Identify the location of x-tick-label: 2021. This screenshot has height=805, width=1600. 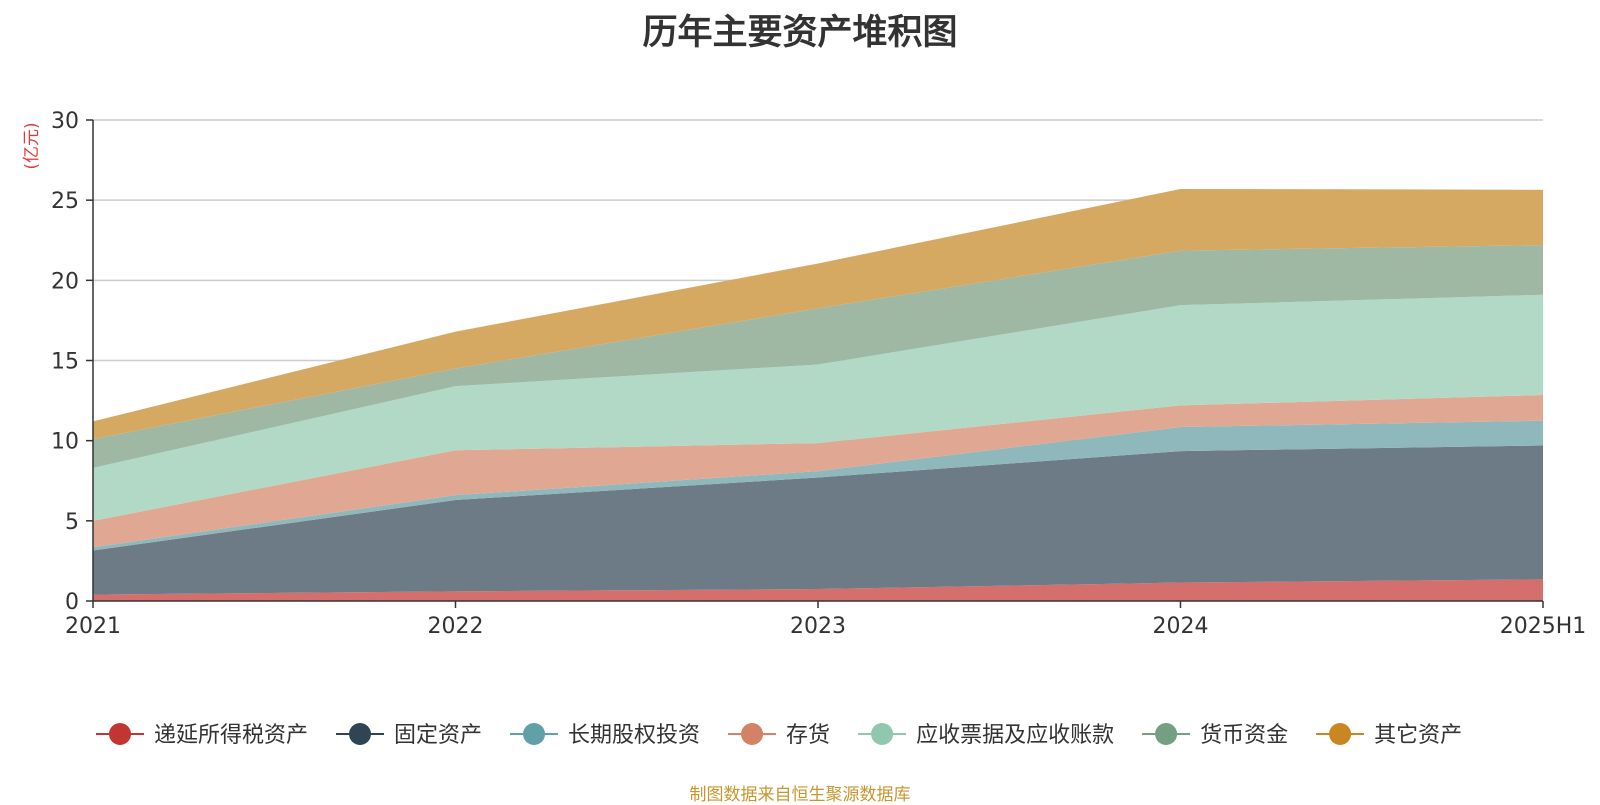
(93, 626).